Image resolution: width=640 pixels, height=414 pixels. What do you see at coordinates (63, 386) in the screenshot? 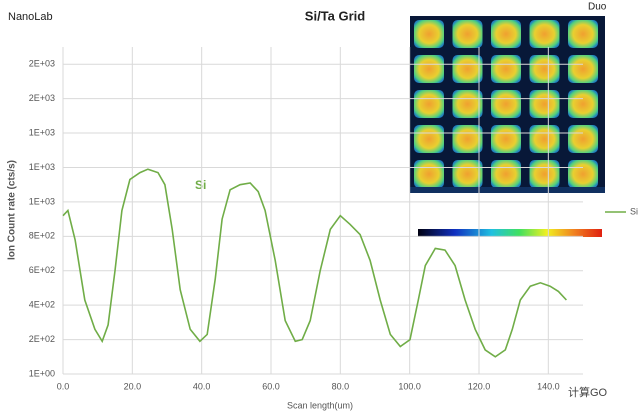
I see `x-tick-label: 0.0` at bounding box center [63, 386].